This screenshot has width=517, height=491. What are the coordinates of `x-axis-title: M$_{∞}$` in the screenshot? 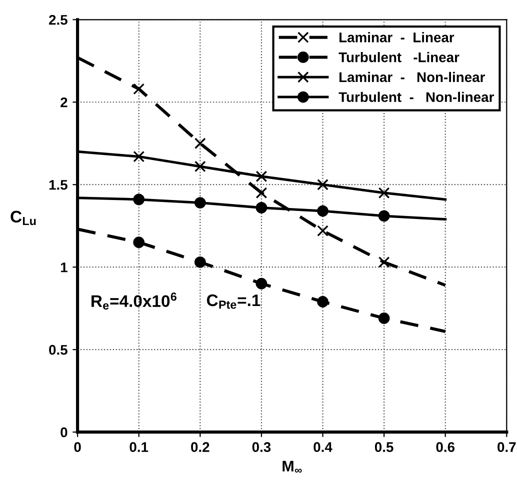 It's located at (292, 466).